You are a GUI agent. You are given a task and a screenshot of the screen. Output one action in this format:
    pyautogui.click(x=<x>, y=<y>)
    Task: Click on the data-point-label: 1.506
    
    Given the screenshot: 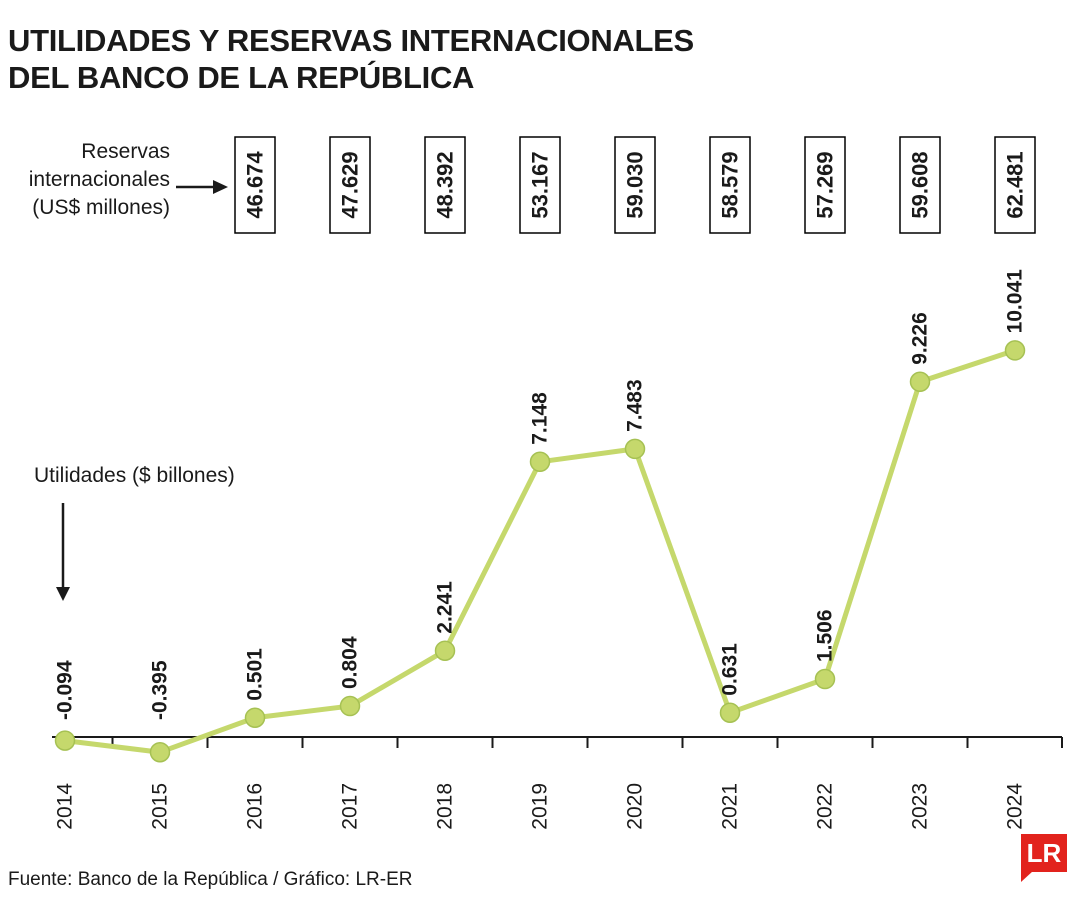 What is the action you would take?
    pyautogui.click(x=825, y=635)
    